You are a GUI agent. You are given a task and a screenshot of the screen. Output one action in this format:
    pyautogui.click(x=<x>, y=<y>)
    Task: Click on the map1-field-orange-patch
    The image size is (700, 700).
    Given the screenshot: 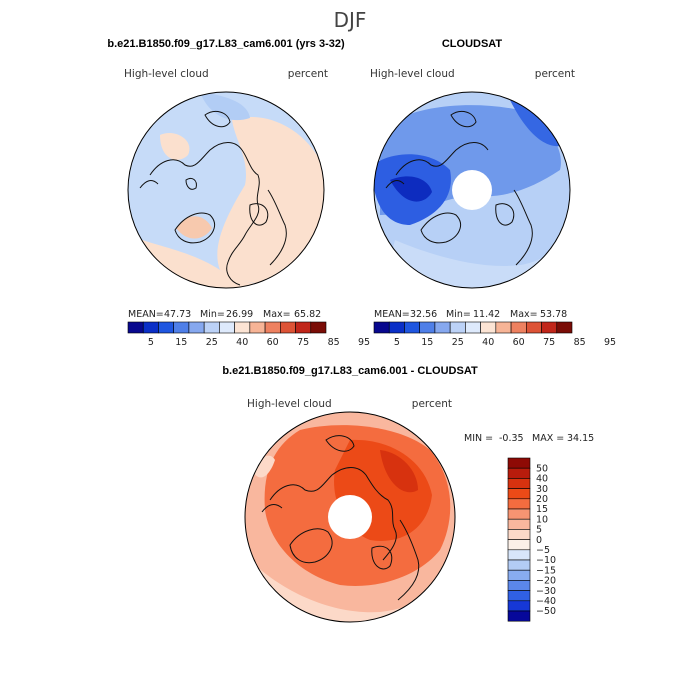 What is the action you would take?
    pyautogui.click(x=194, y=227)
    